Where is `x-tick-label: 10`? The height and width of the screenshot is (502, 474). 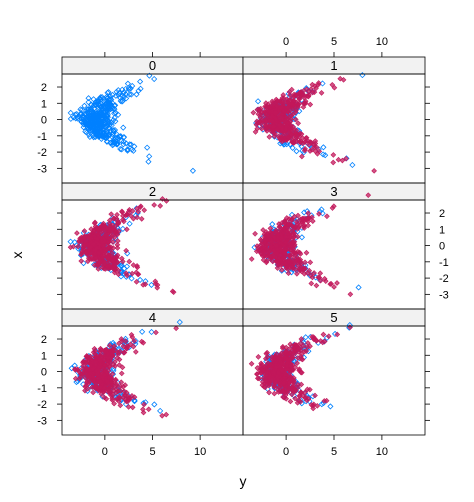
x-tick-label: 10 is located at coordinates (382, 452).